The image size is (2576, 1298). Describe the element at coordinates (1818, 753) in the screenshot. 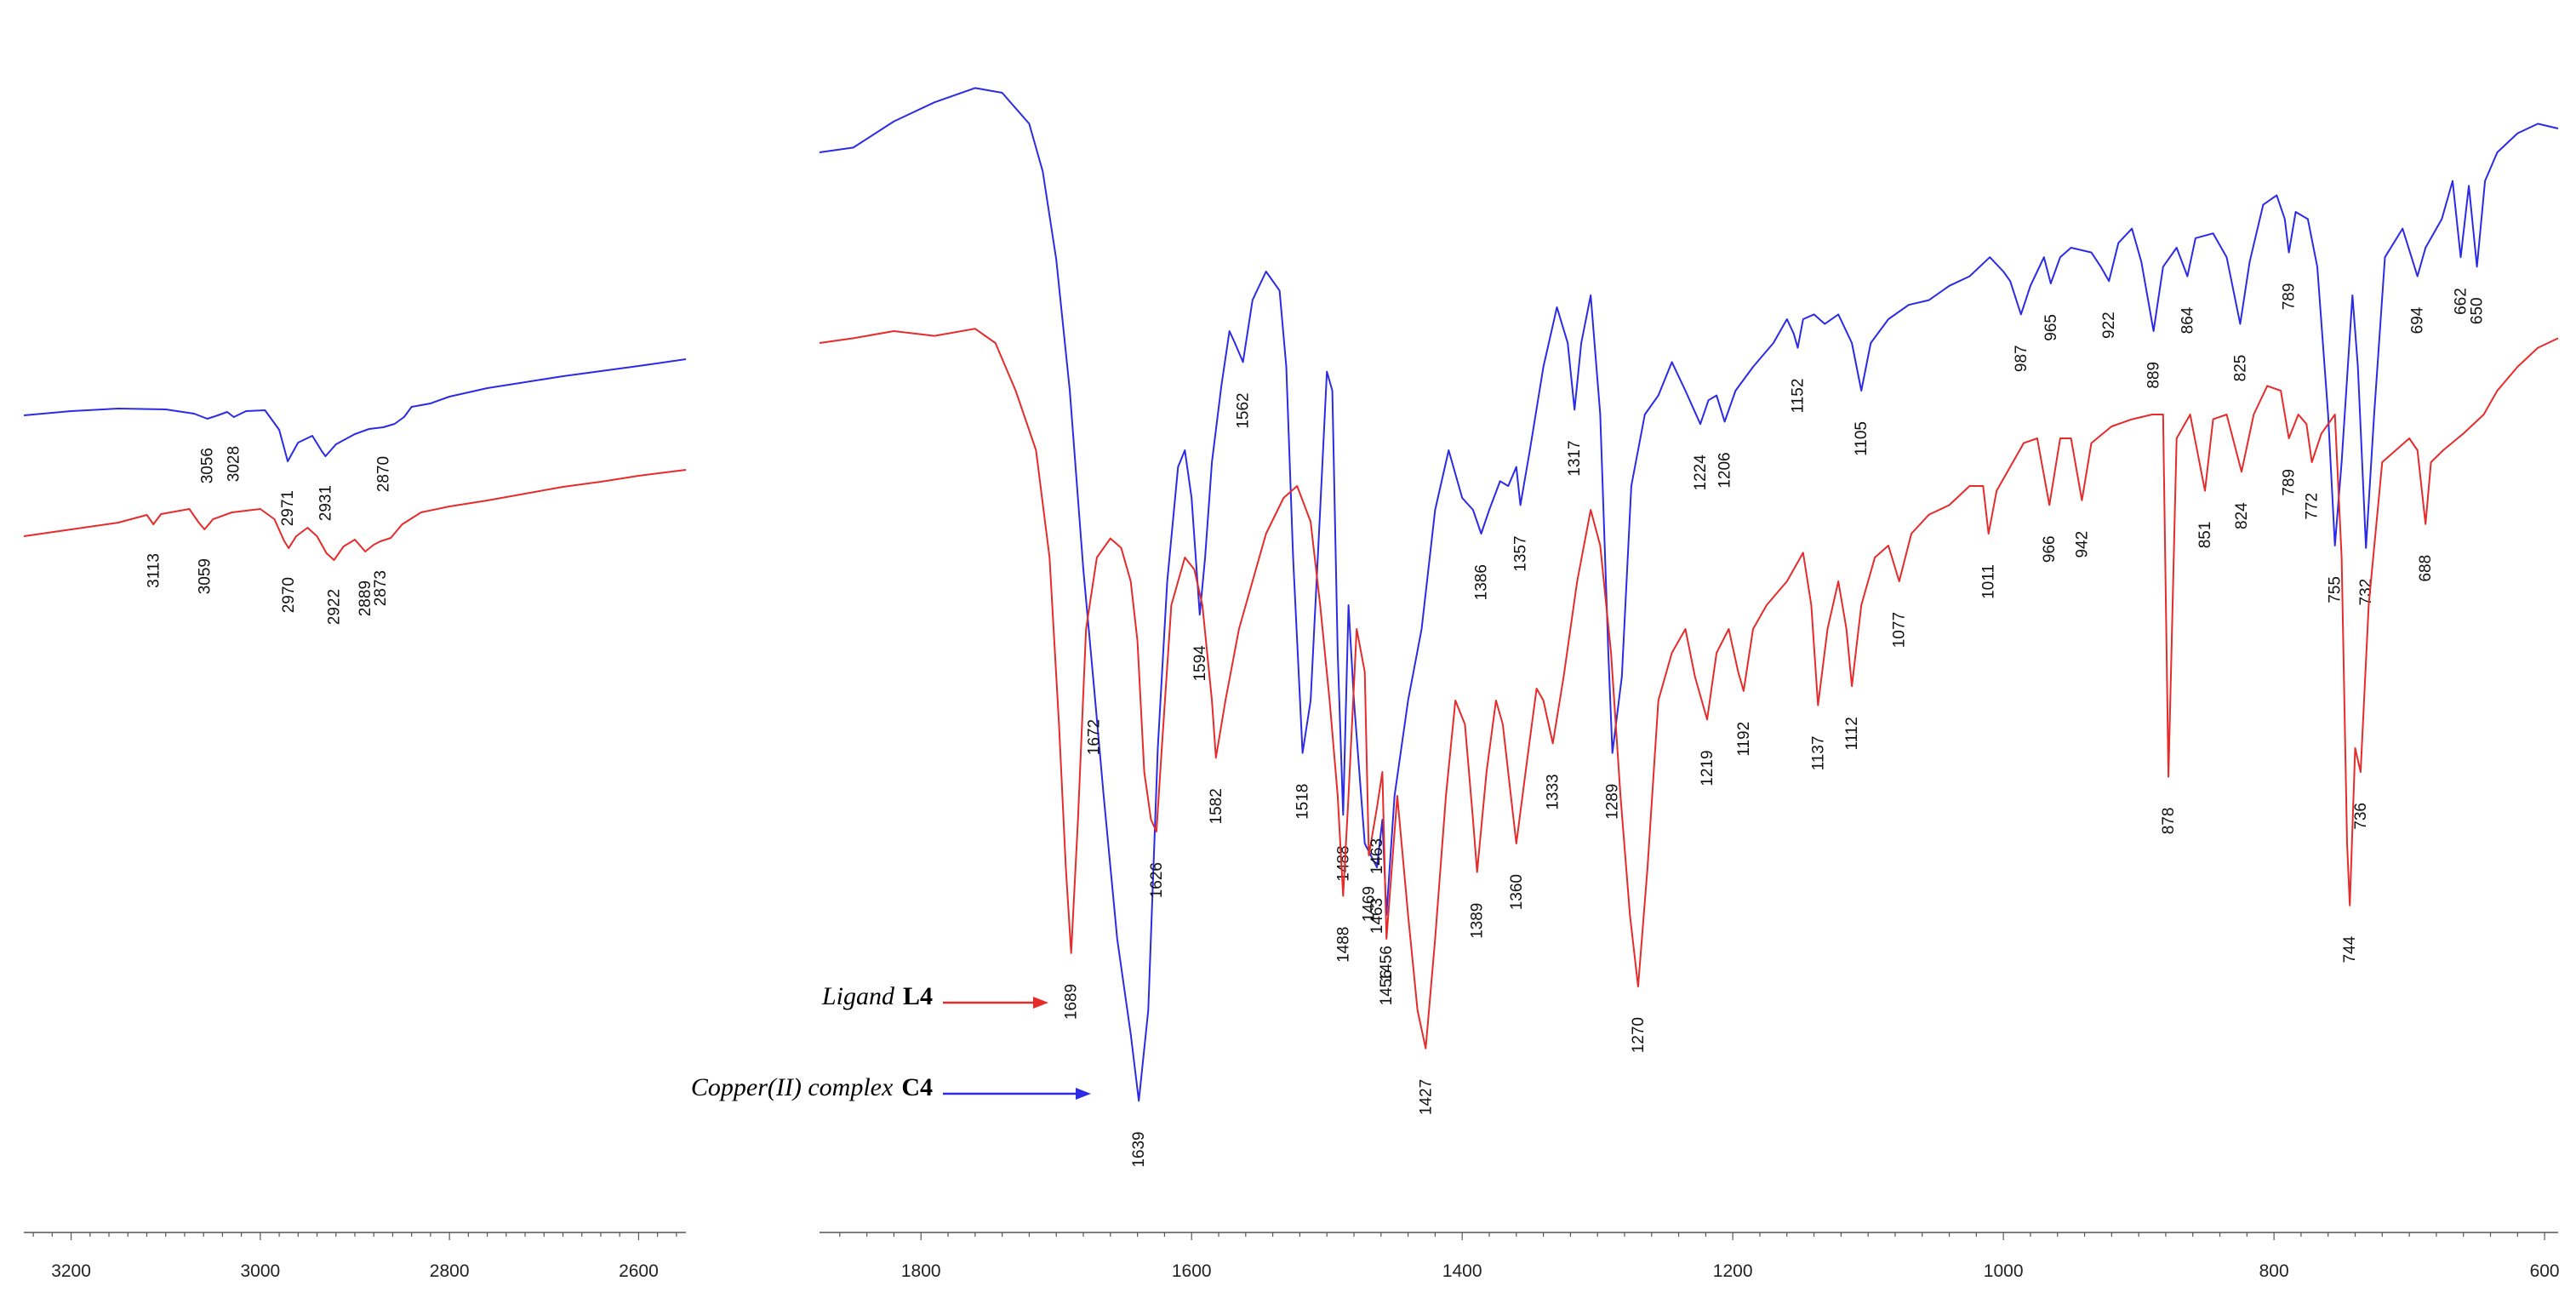

I see `right-peak-label: 1137` at that location.